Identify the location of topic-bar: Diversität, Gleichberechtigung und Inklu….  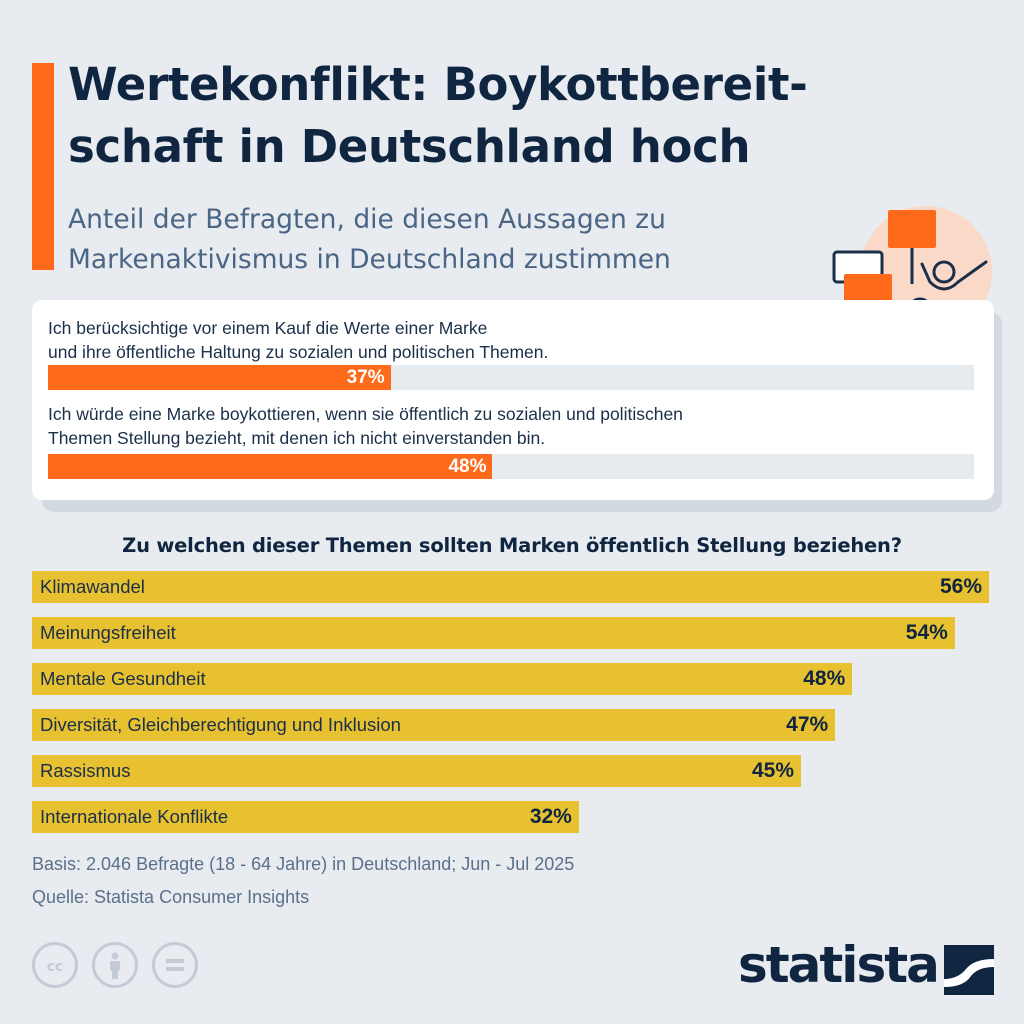
(434, 725).